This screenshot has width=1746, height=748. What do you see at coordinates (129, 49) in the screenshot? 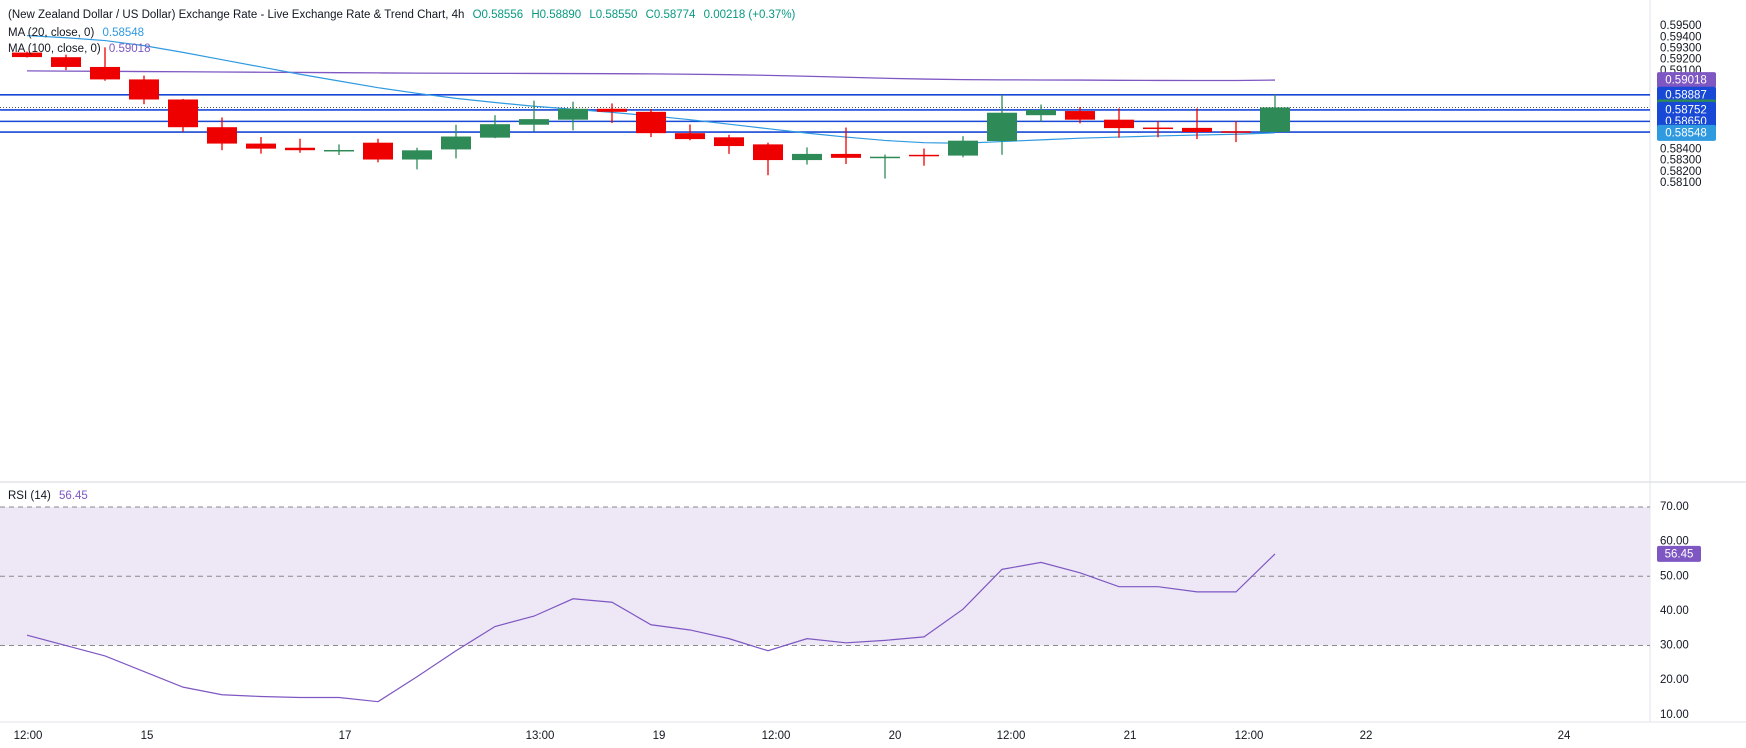
I see `ma100-value: 0.59018` at bounding box center [129, 49].